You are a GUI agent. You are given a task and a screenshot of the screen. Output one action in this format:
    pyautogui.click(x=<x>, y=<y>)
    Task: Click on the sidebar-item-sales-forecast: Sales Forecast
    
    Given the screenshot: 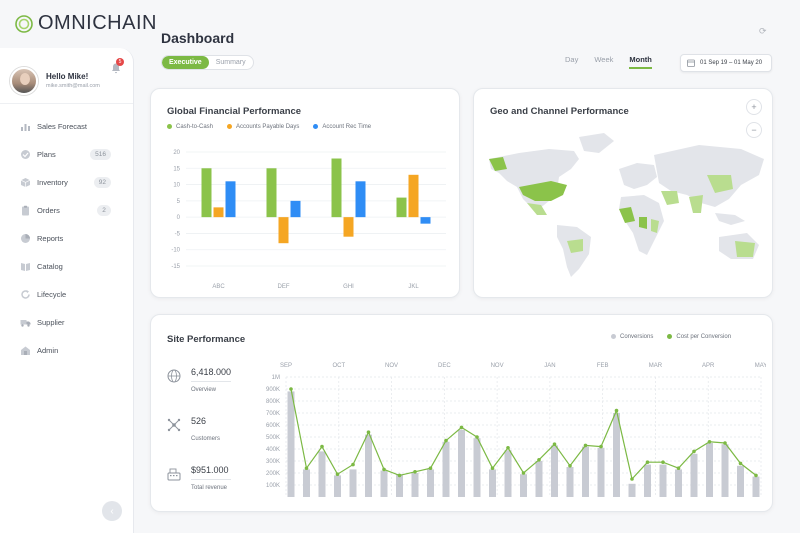 What is the action you would take?
    pyautogui.click(x=66, y=126)
    